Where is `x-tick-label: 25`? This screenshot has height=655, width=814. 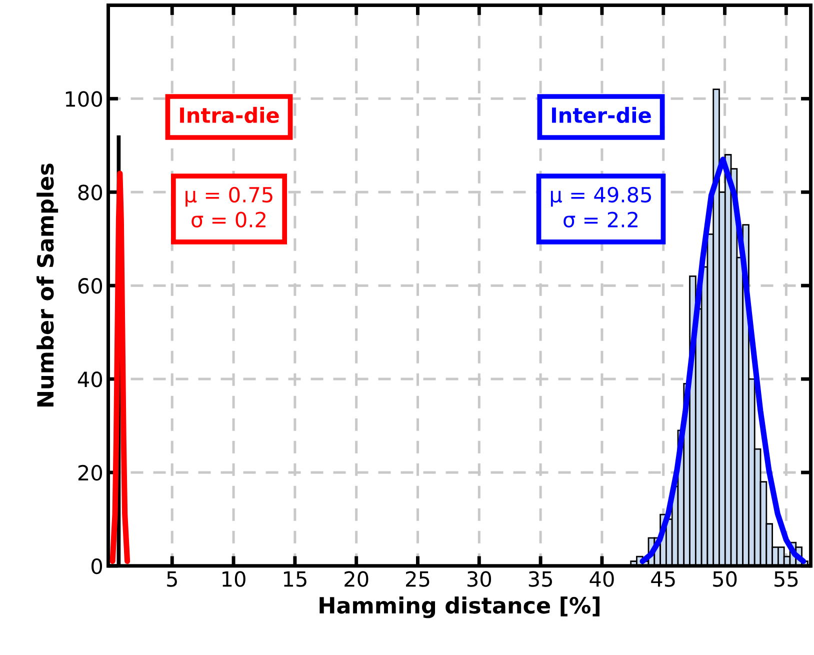 x-tick-label: 25 is located at coordinates (418, 579).